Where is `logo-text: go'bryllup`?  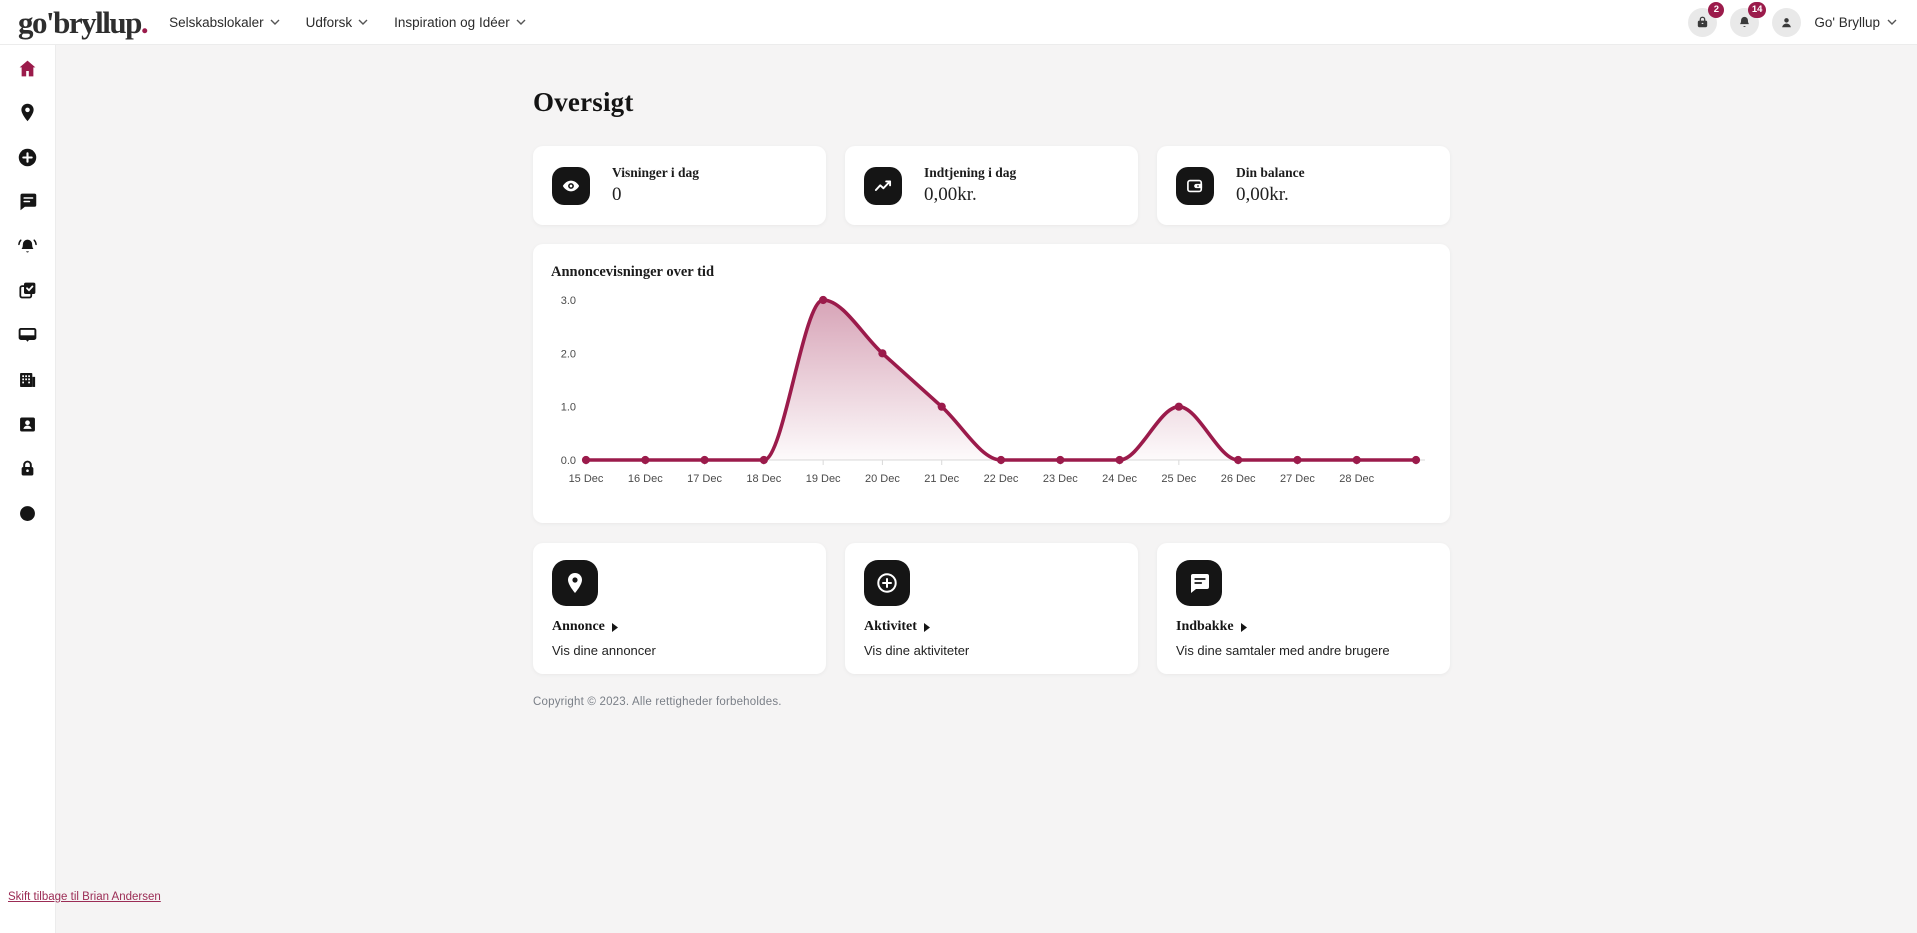 logo-text: go'bryllup is located at coordinates (80, 22).